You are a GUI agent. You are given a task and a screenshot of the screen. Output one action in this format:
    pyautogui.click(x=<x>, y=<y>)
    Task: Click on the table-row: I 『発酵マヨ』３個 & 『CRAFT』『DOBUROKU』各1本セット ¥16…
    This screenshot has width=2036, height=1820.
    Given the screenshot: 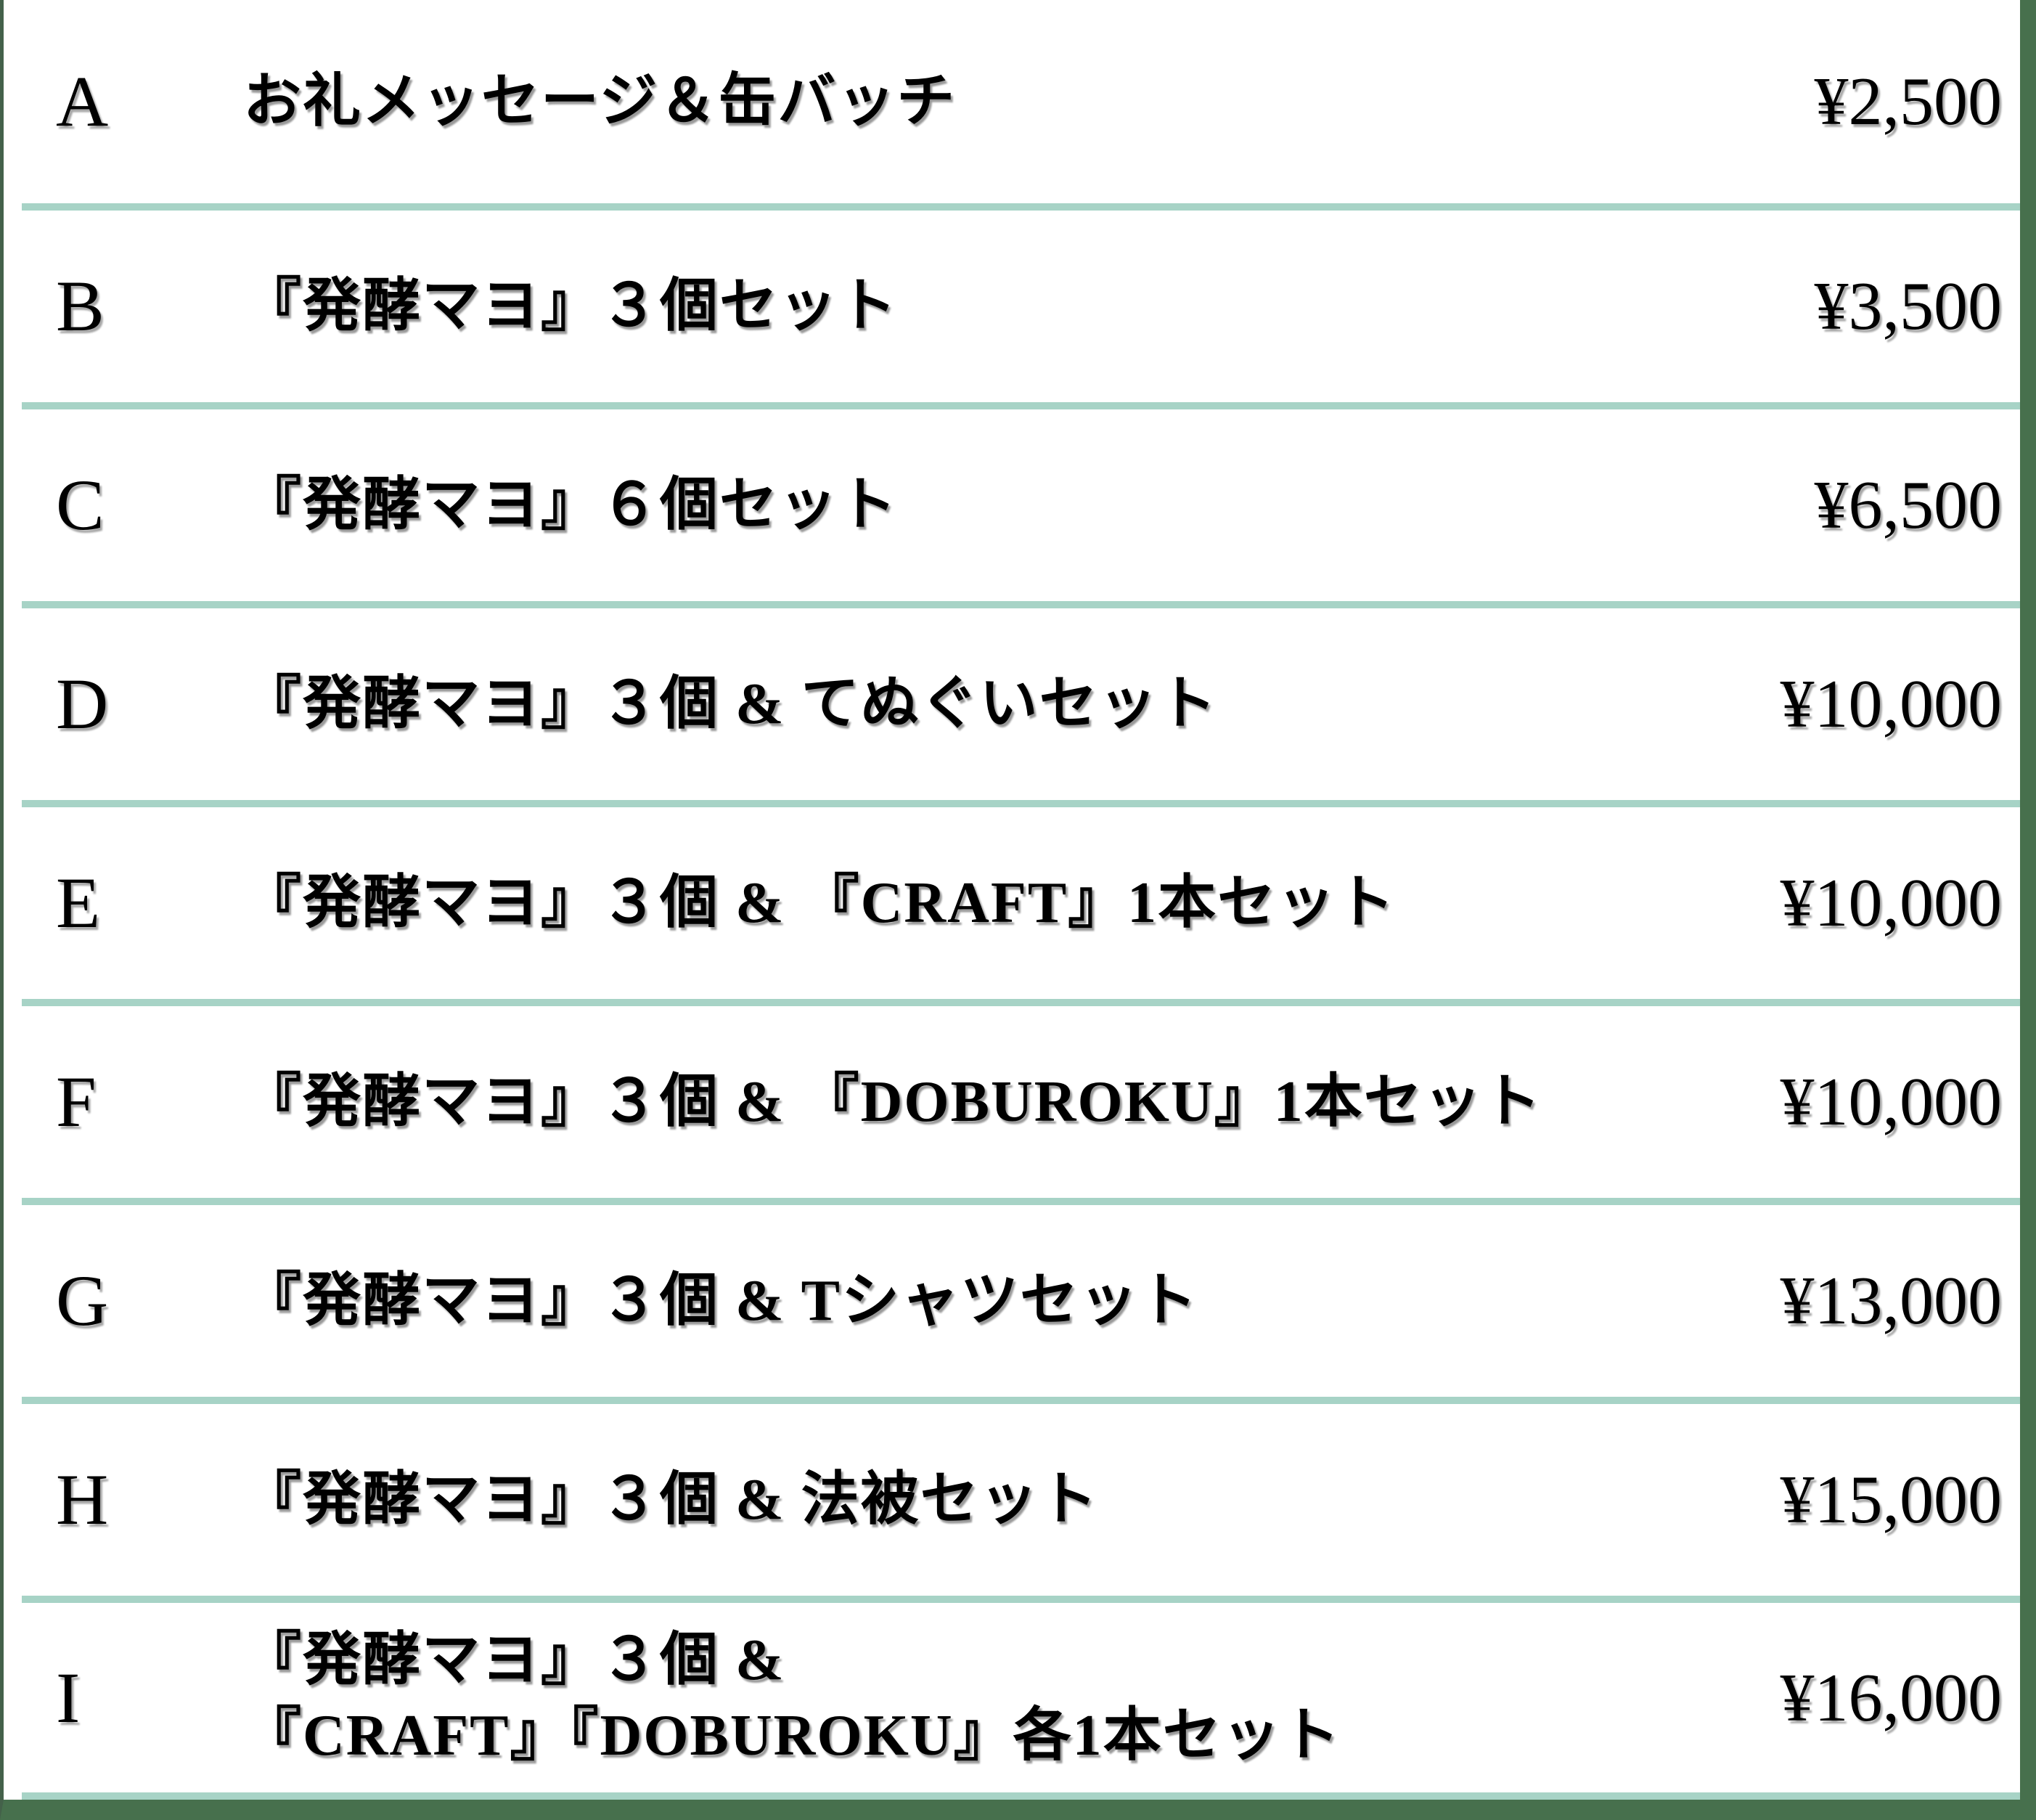 What is the action you would take?
    pyautogui.click(x=1012, y=1697)
    